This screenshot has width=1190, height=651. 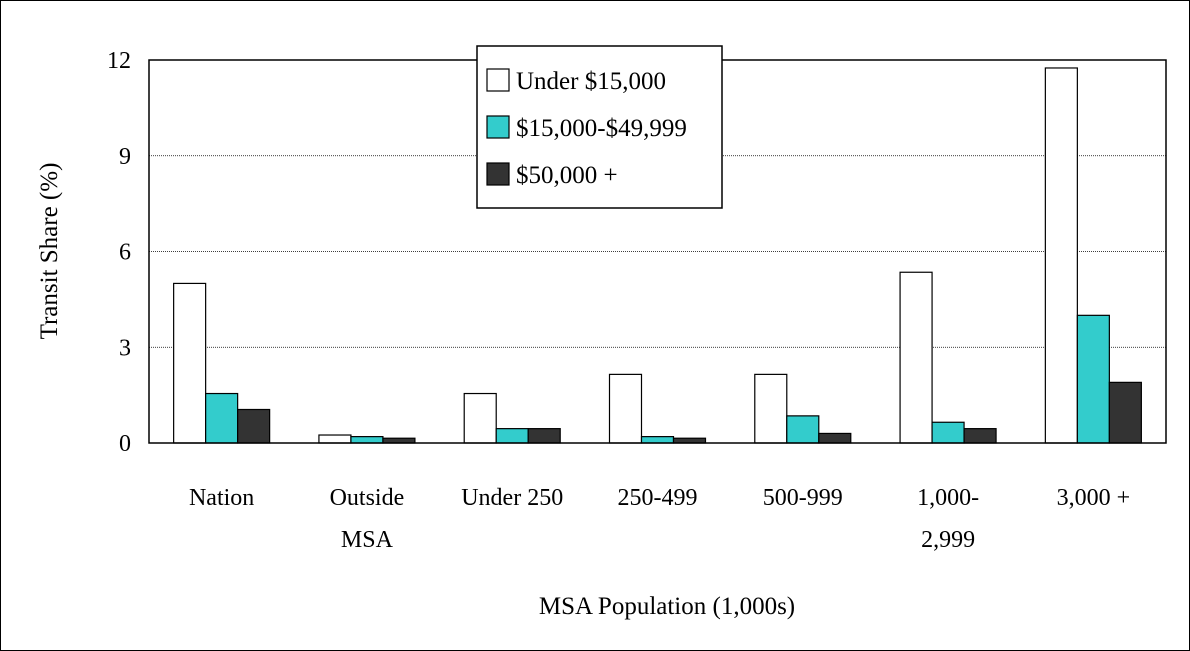 I want to click on legend-box, so click(x=599, y=127).